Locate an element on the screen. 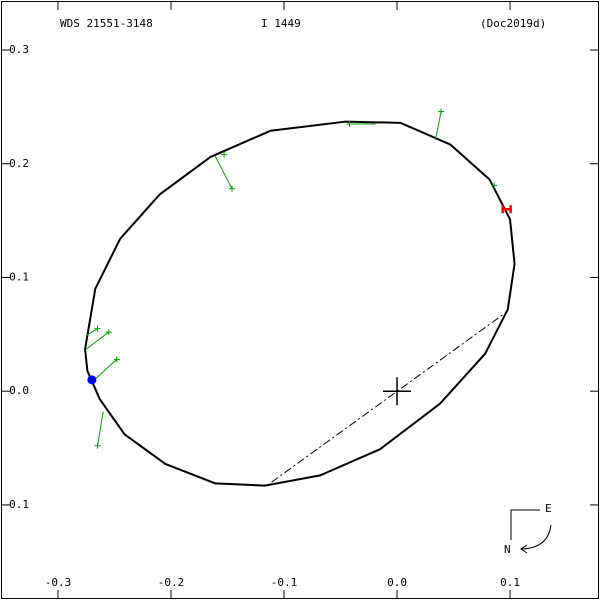 The width and height of the screenshot is (600, 600). compass-arrowhead is located at coordinates (524, 549).